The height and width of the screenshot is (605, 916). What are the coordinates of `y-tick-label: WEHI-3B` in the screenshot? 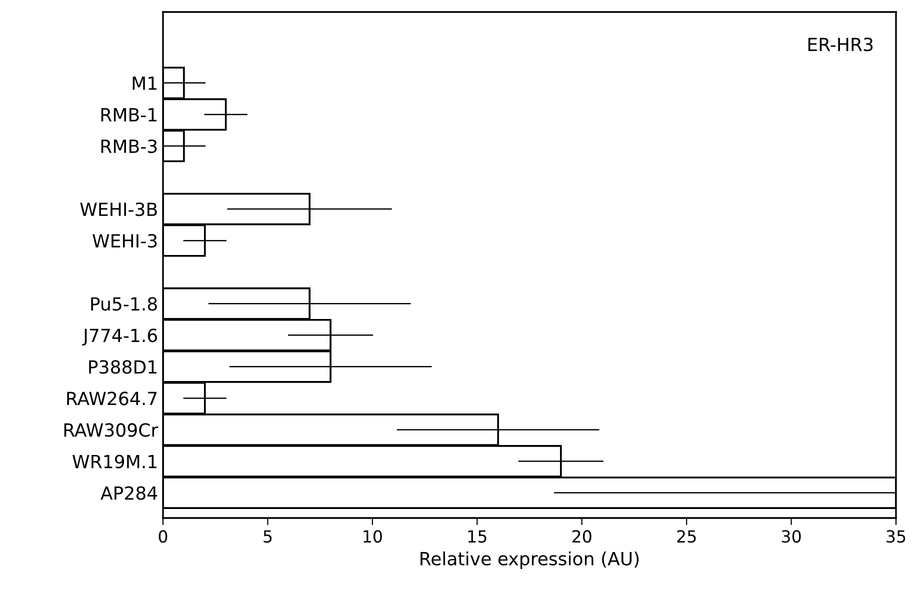 It's located at (118, 209).